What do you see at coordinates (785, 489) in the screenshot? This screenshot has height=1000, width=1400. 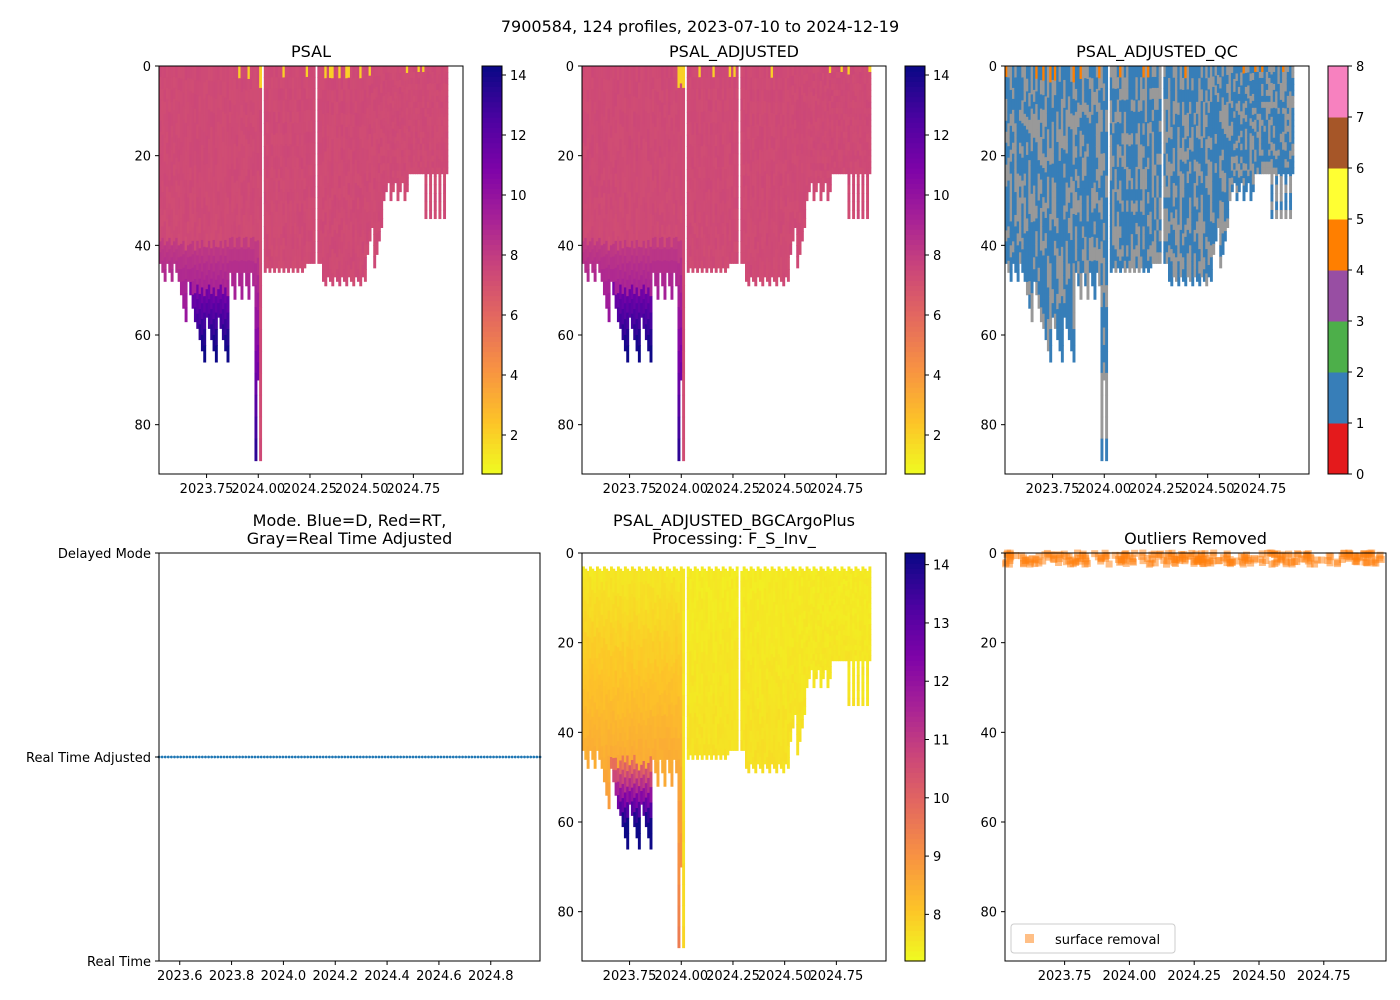 I see `x-tick-label: 2024.50` at bounding box center [785, 489].